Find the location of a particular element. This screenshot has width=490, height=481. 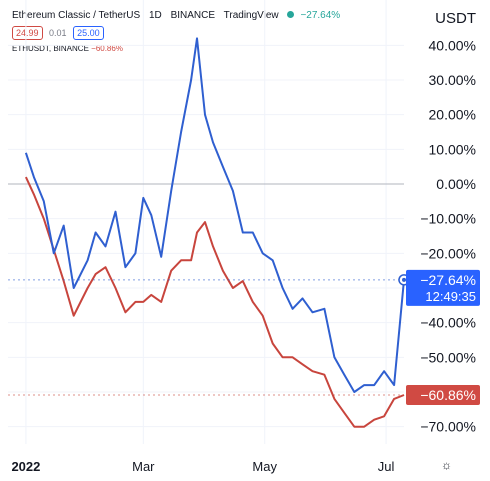

symbol-title: Ethereum Classic / TetherUS is located at coordinates (76, 15).